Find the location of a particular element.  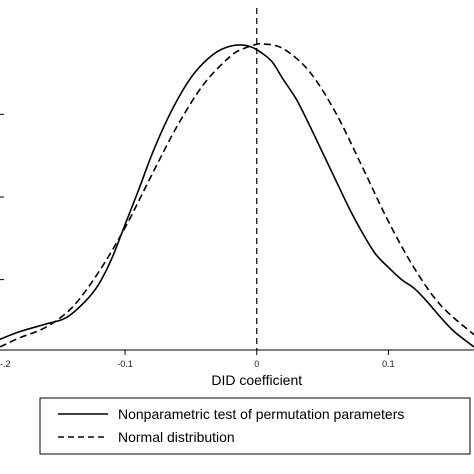

legend-label-normal: Normal distribution is located at coordinates (176, 437).